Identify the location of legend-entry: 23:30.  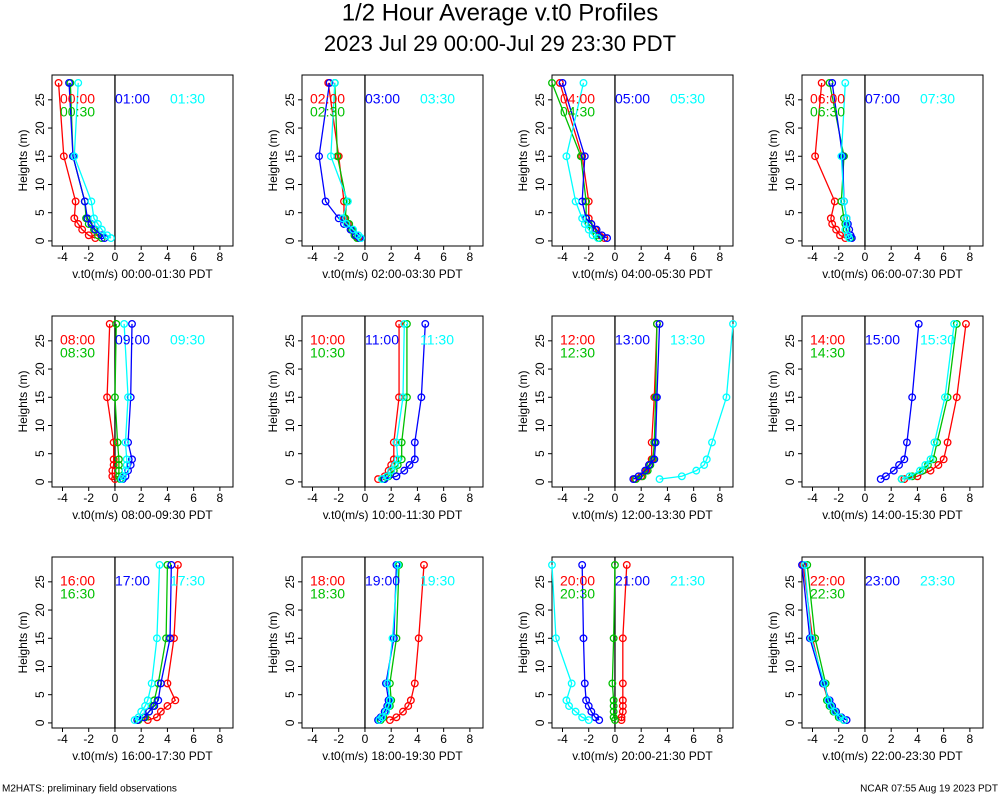
(937, 581).